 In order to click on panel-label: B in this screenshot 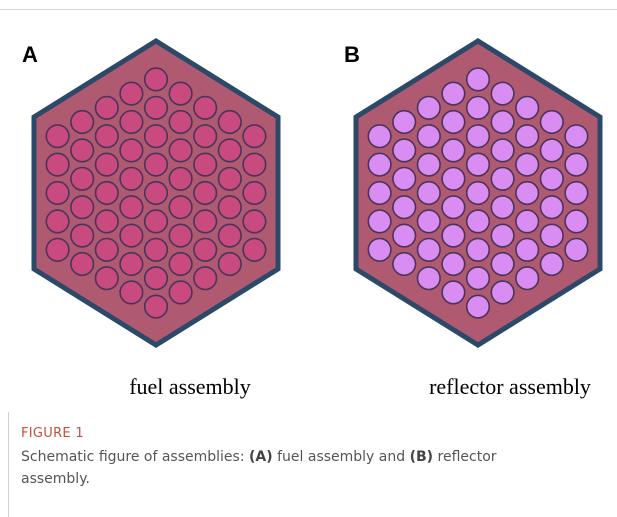, I will do `click(352, 54)`.